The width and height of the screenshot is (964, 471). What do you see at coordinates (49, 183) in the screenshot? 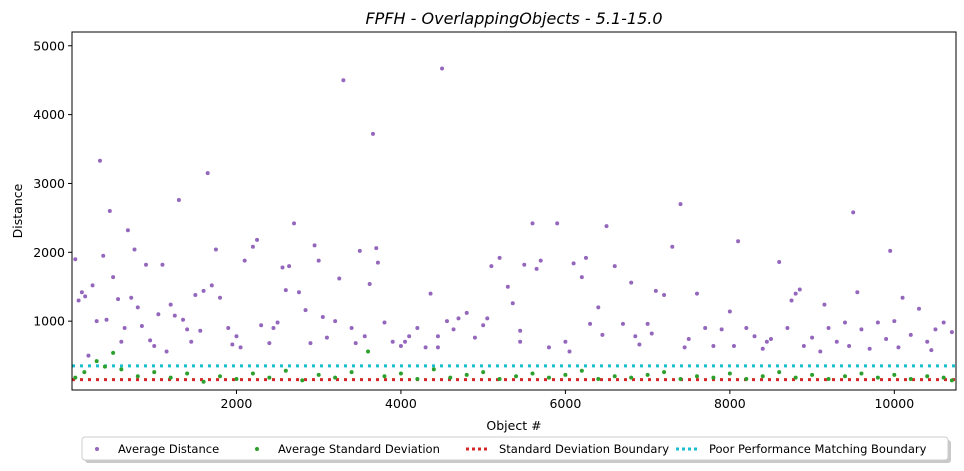
I see `y-tick-label: 3000` at bounding box center [49, 183].